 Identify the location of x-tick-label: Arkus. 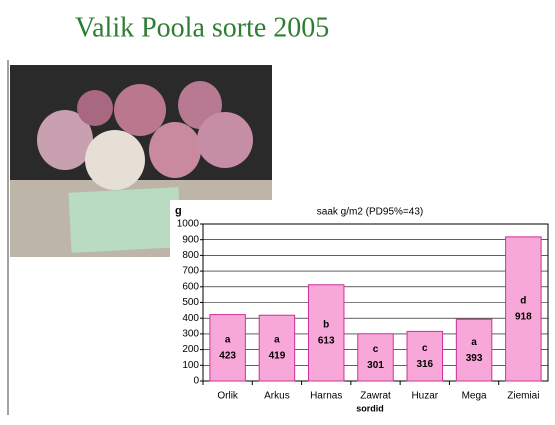
(277, 396).